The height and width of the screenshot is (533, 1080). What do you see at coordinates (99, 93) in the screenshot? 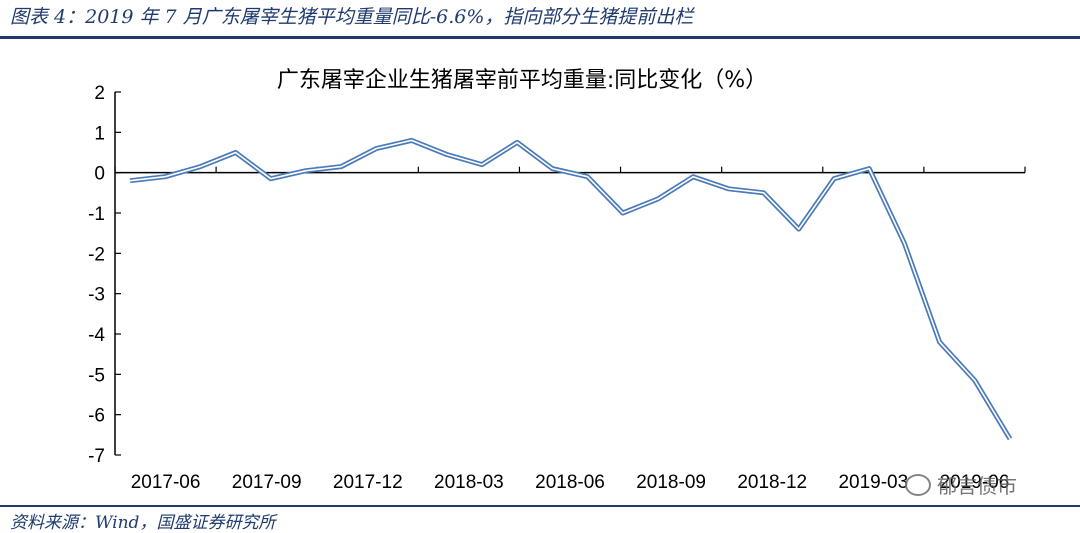
I see `y-tick-label: 2` at bounding box center [99, 93].